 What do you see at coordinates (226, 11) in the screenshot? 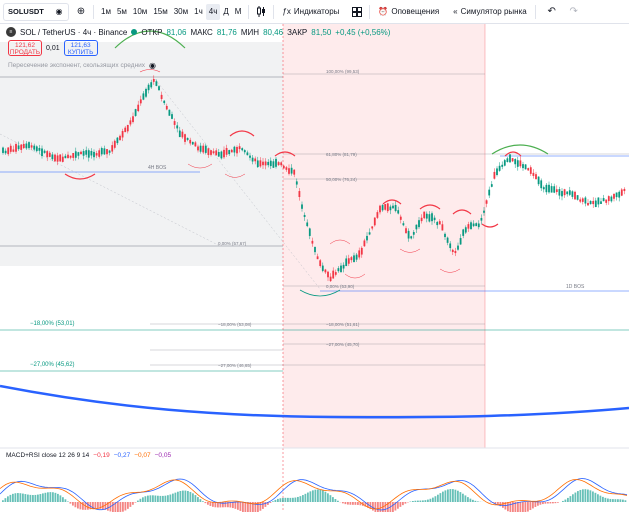
I see `tf-day: Д` at bounding box center [226, 11].